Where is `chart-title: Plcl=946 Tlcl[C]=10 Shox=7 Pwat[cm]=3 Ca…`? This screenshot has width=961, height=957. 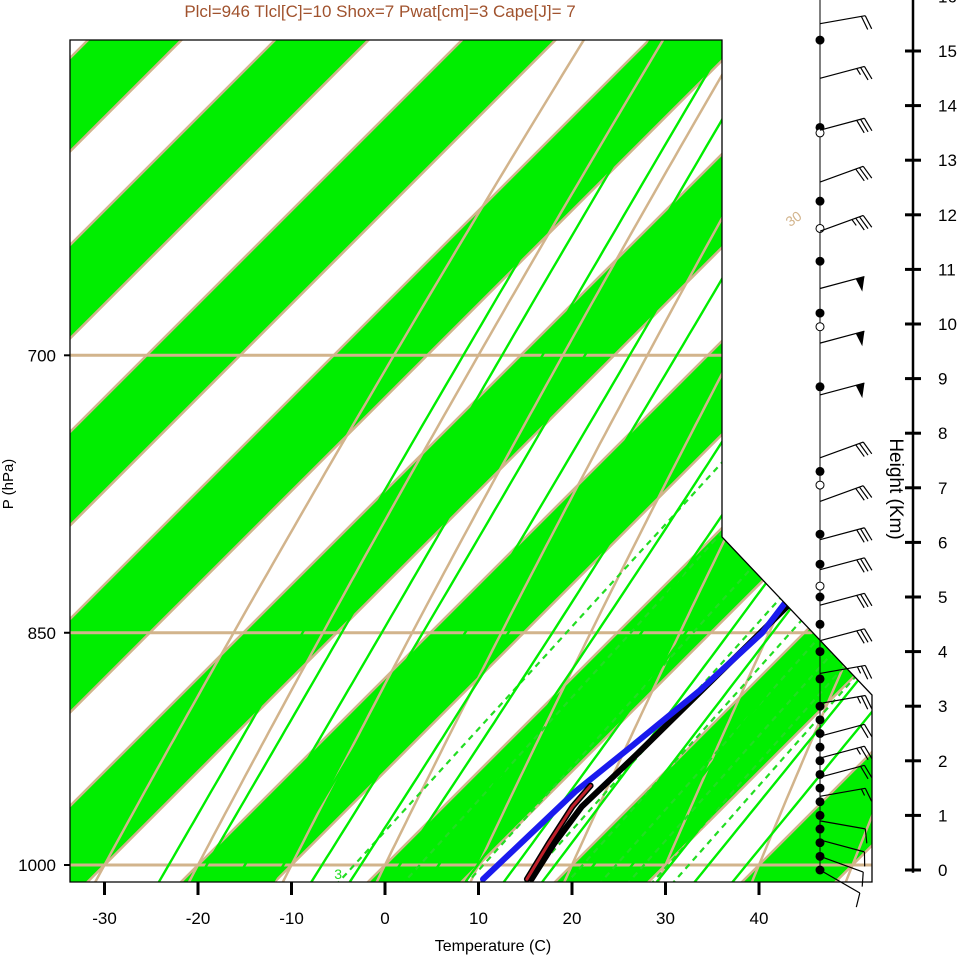 chart-title: Plcl=946 Tlcl[C]=10 Shox=7 Pwat[cm]=3 Ca… is located at coordinates (379, 11).